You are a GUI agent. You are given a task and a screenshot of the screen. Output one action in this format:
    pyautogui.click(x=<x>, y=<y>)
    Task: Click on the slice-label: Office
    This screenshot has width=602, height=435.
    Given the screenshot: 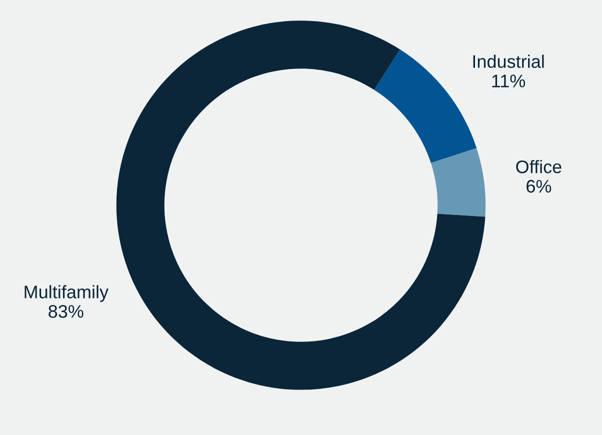 What is the action you would take?
    pyautogui.click(x=539, y=167)
    